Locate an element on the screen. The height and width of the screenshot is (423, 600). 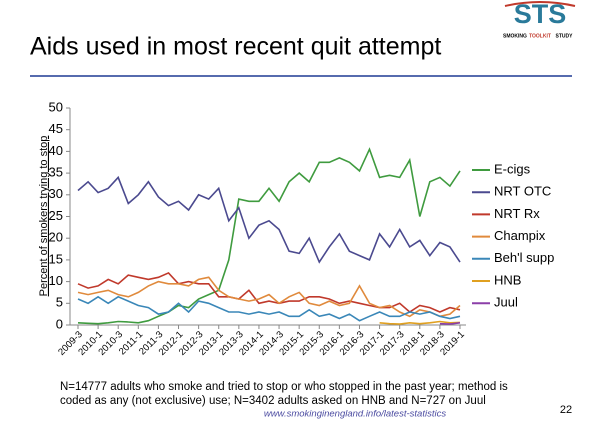
logo-word: TOOLKIT is located at coordinates (540, 36).